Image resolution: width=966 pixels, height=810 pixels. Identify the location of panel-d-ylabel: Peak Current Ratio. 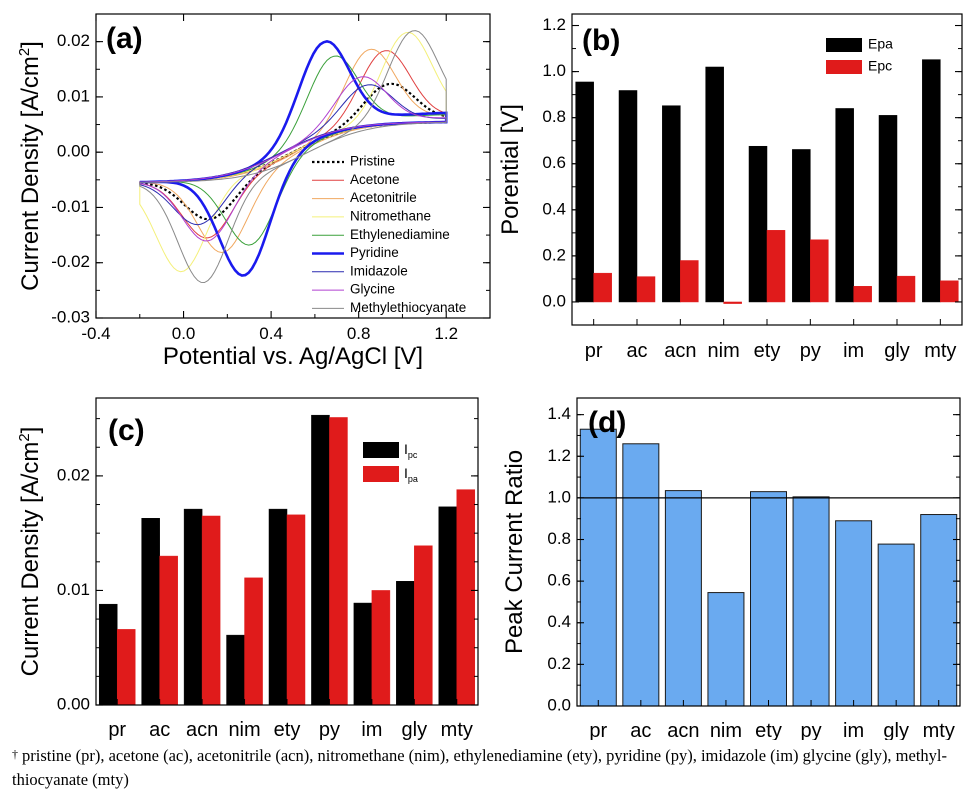
(514, 552).